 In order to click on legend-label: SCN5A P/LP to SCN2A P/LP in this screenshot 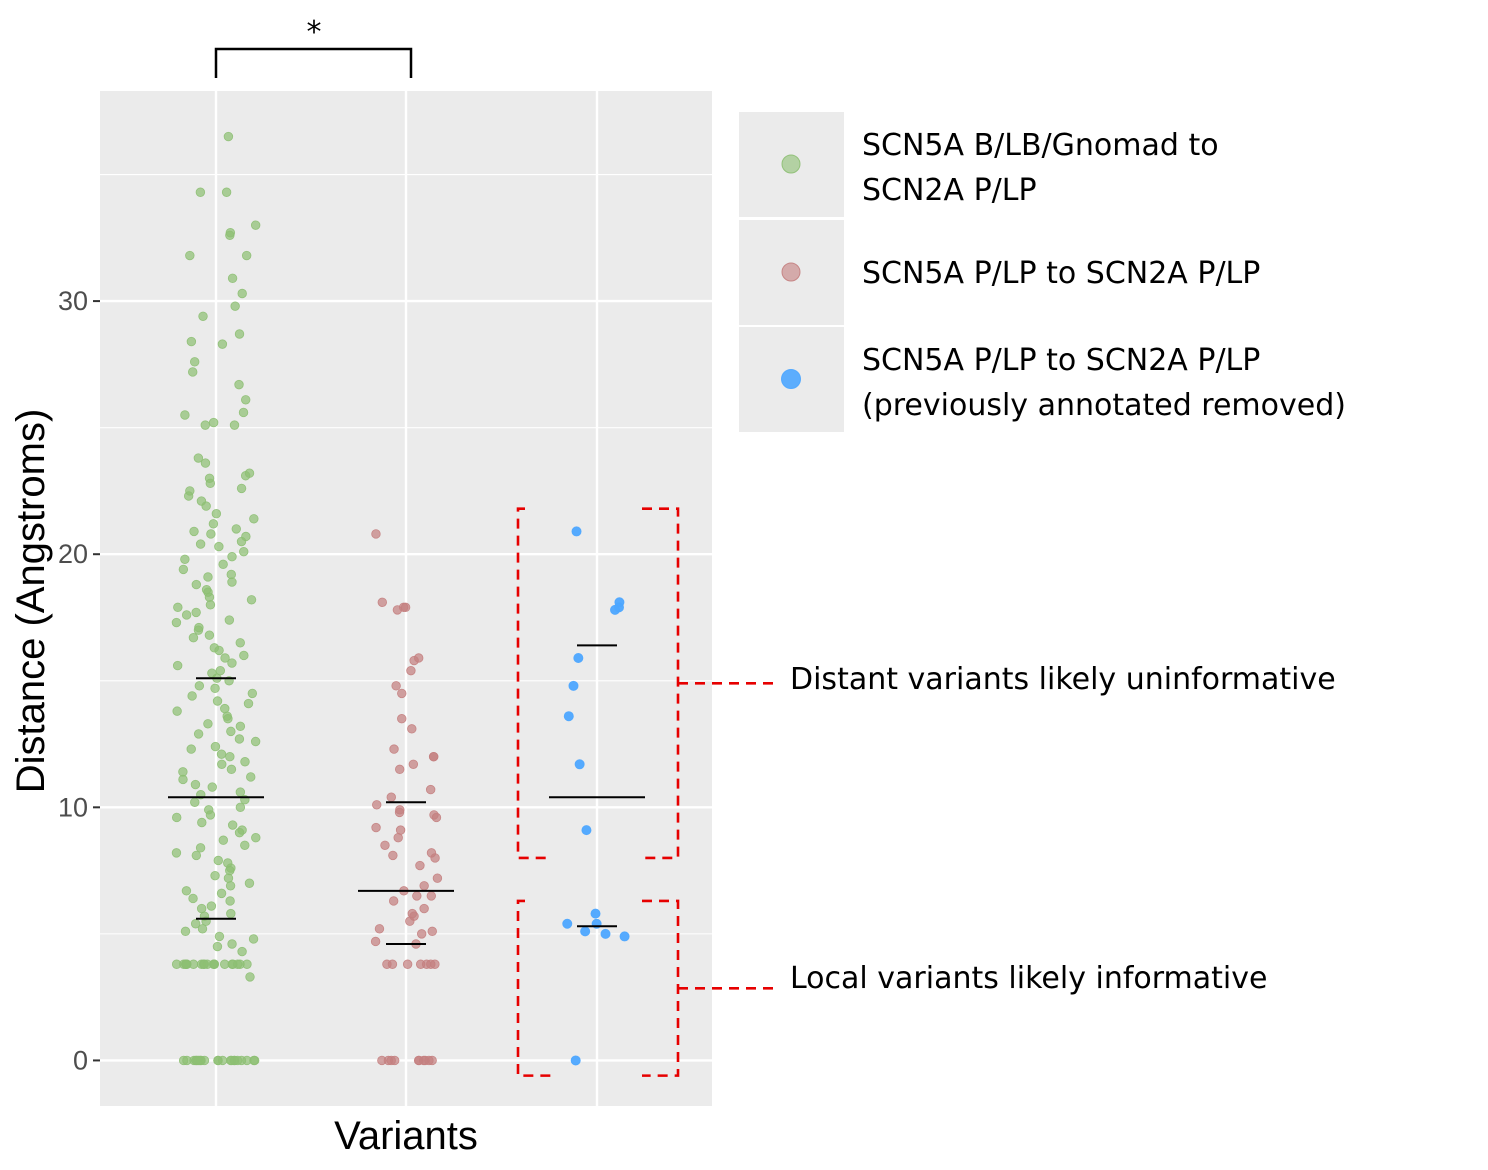, I will do `click(1061, 273)`.